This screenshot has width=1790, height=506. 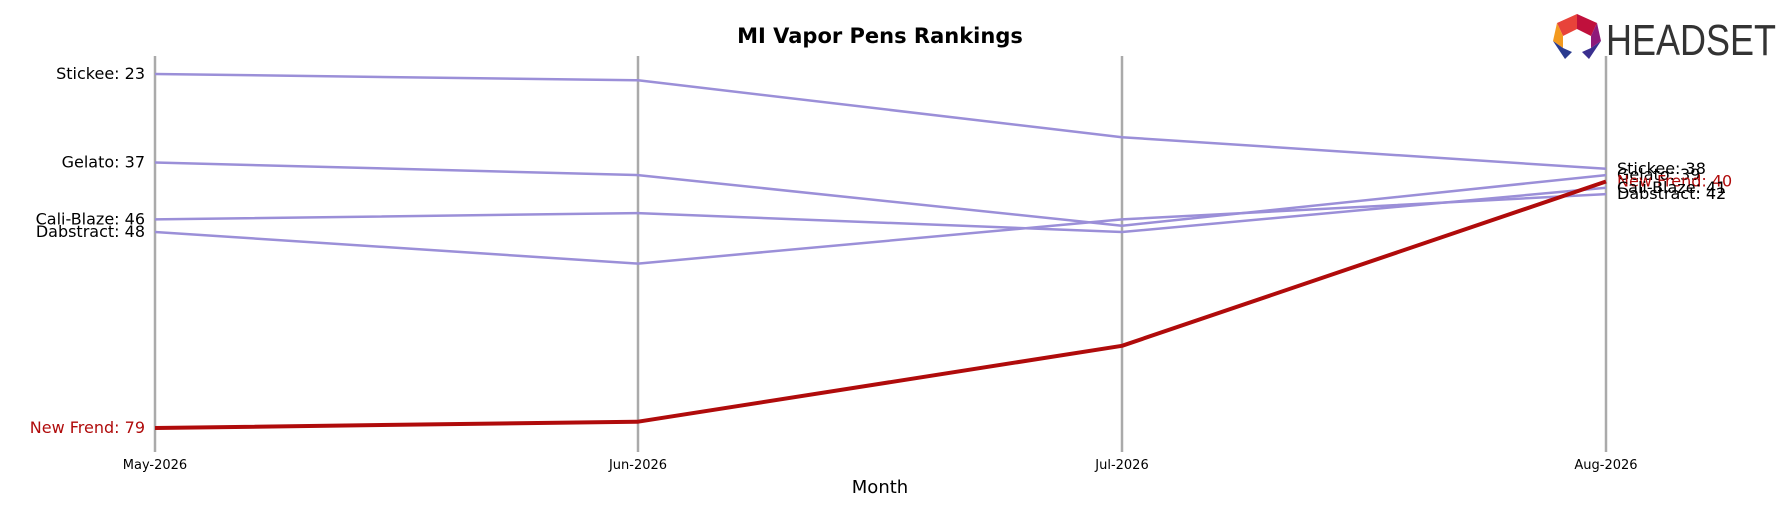 I want to click on end-label: Cali-Blaze: 41, so click(x=1671, y=187).